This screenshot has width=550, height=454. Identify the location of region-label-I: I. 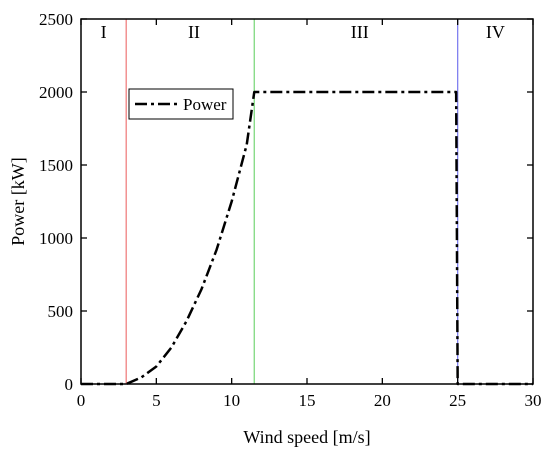
(104, 32).